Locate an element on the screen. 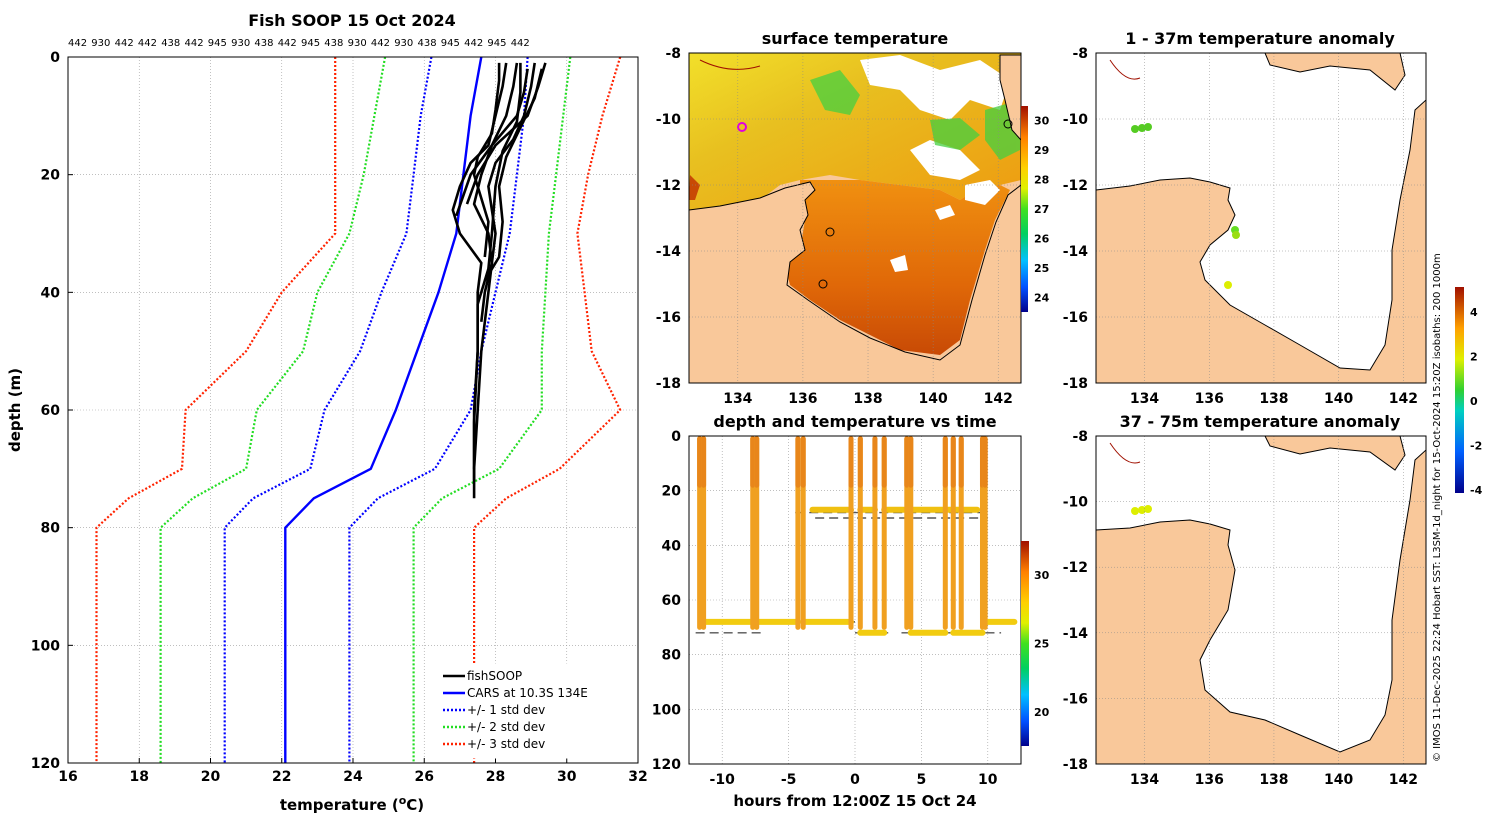 The height and width of the screenshot is (820, 1500). anom1-isobath is located at coordinates (1125, 69).